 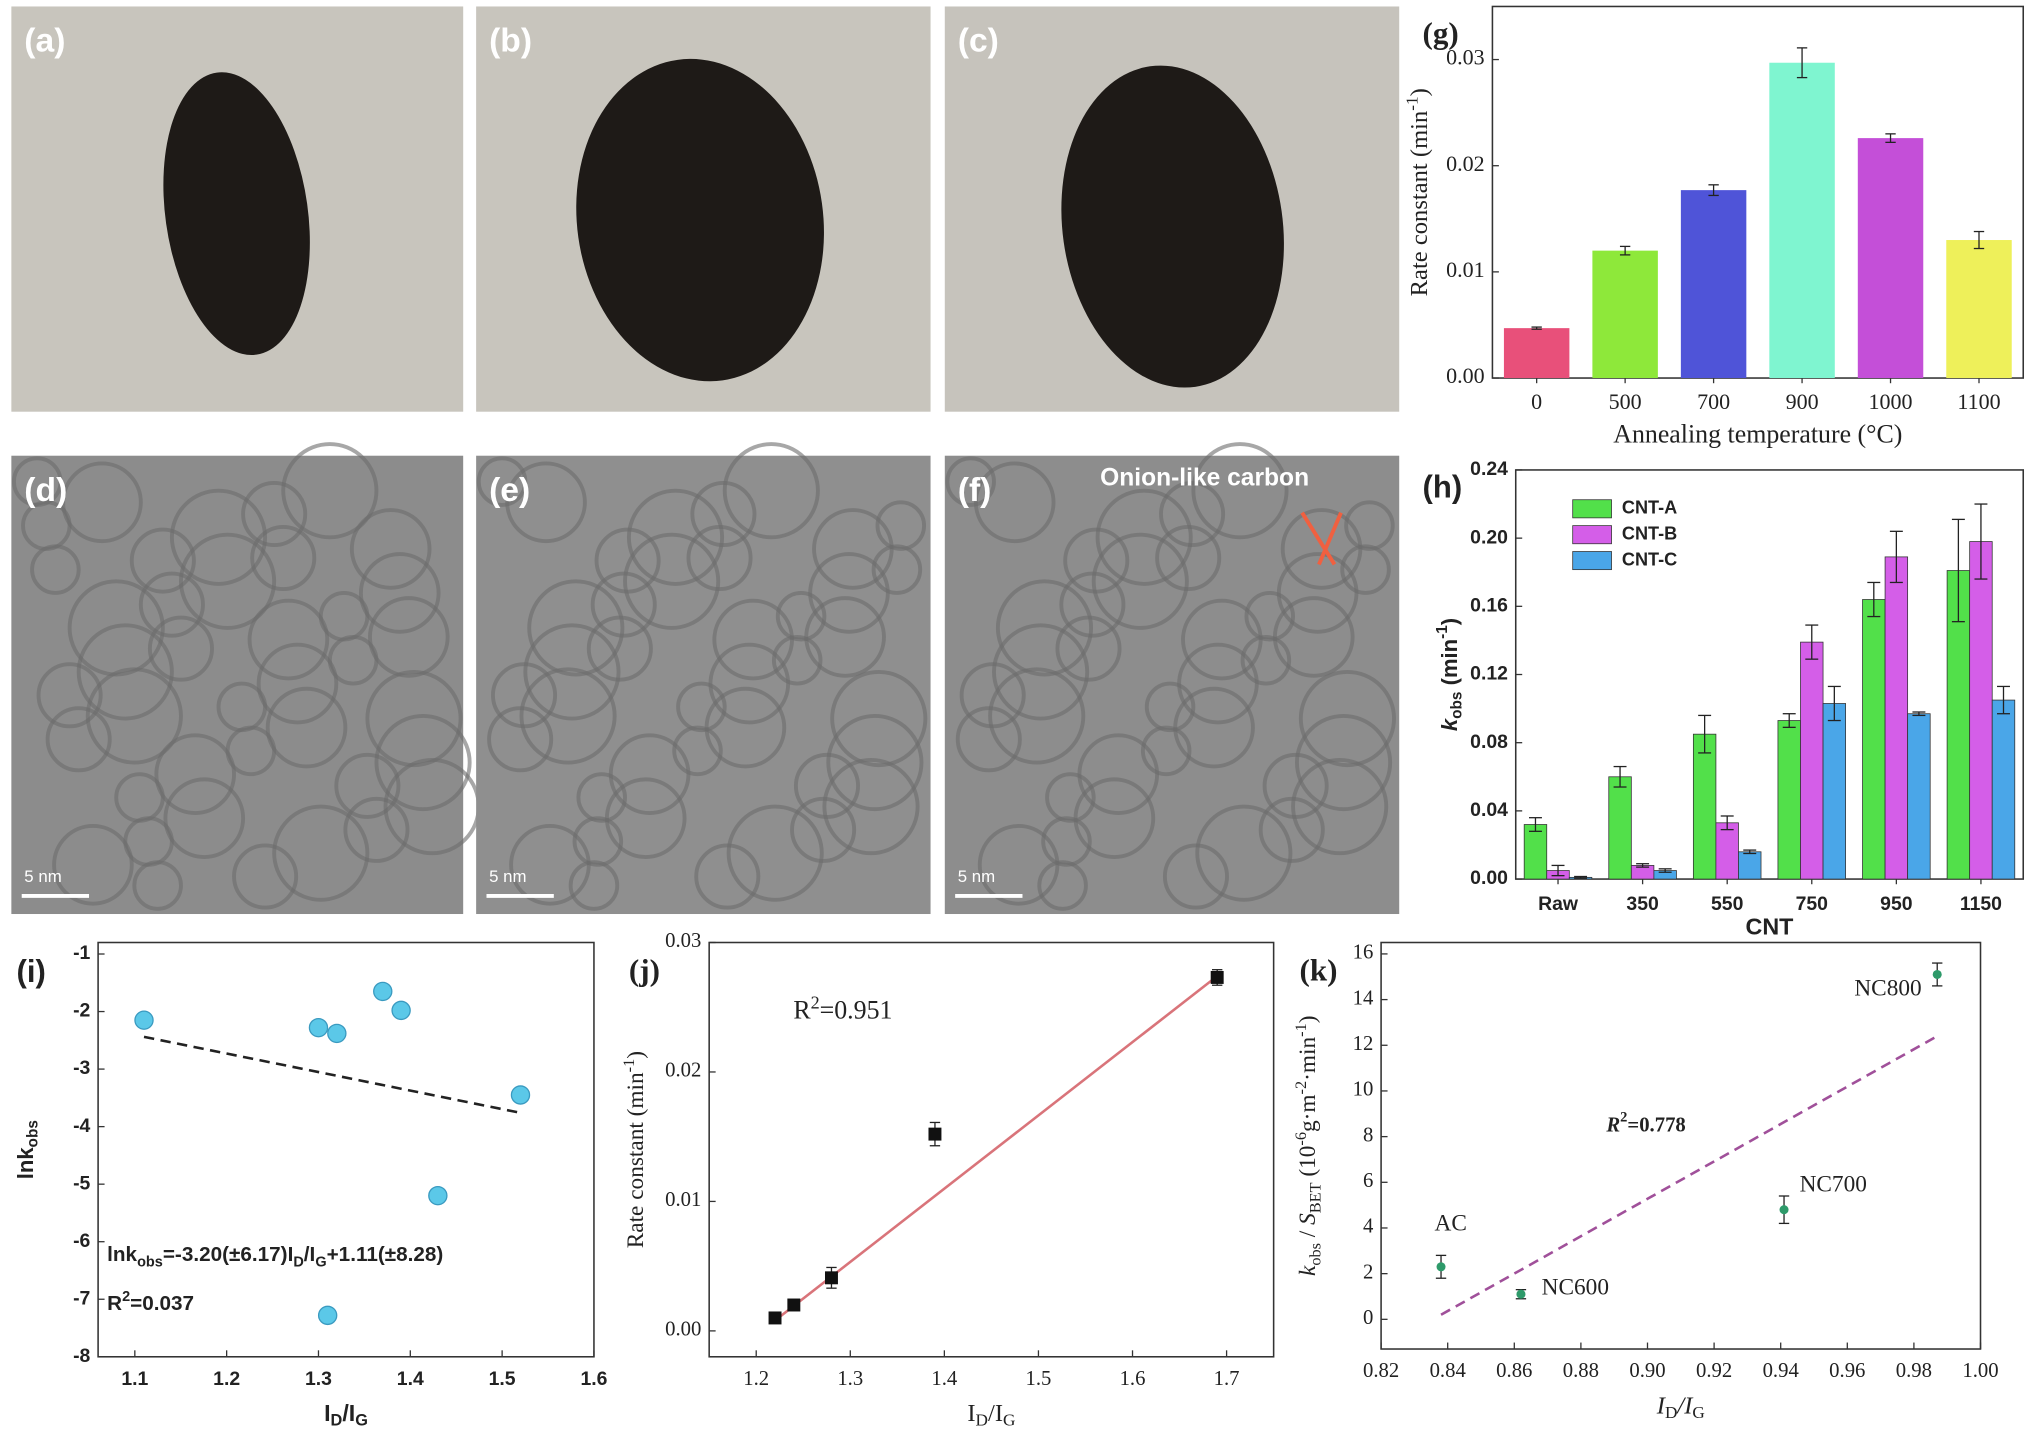 What do you see at coordinates (1465, 269) in the screenshot?
I see `y-tick-label: 0.01` at bounding box center [1465, 269].